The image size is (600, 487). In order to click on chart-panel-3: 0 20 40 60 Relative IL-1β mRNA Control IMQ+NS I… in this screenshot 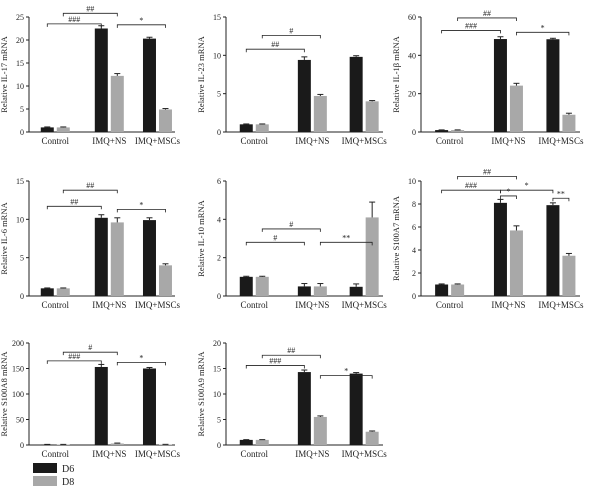, I will do `click(487, 77)`.